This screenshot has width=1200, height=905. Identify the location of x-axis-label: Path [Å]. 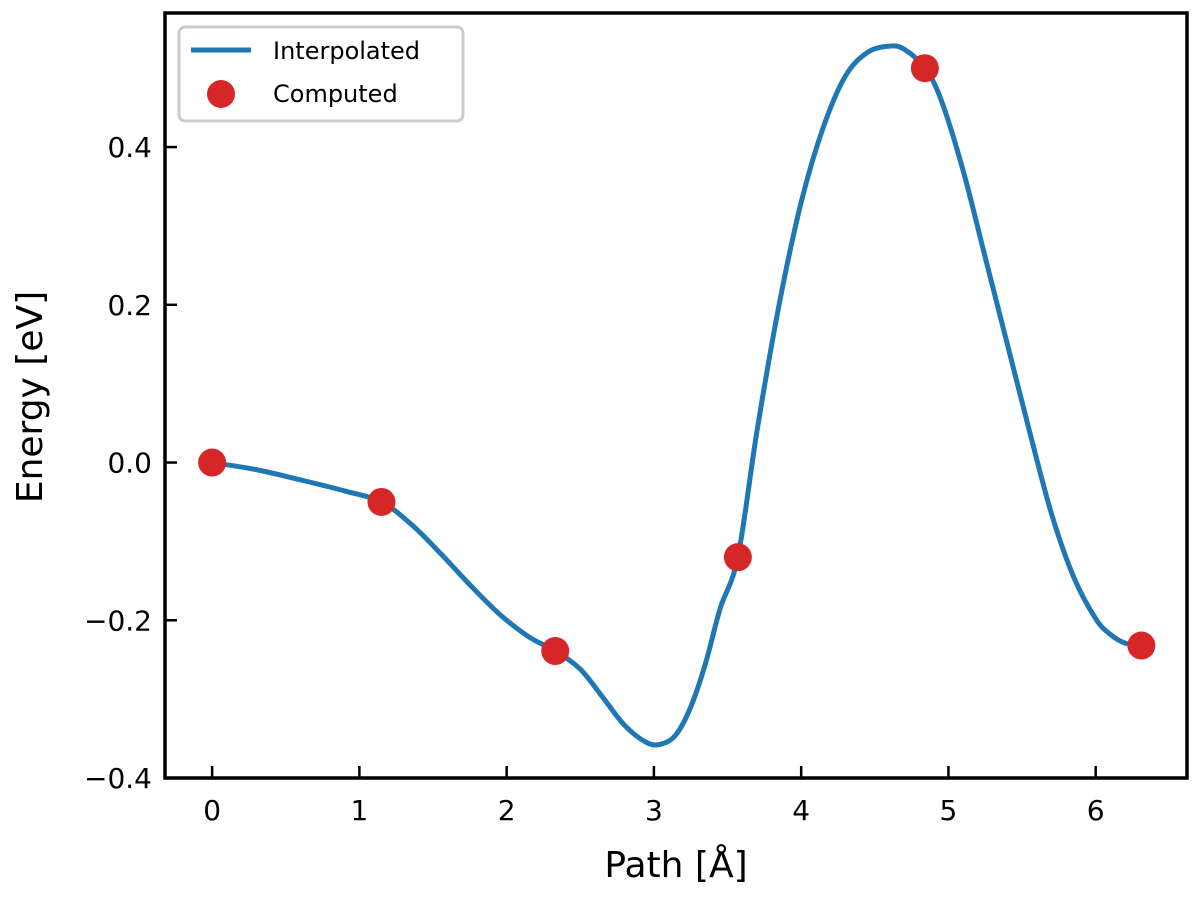
(675, 864).